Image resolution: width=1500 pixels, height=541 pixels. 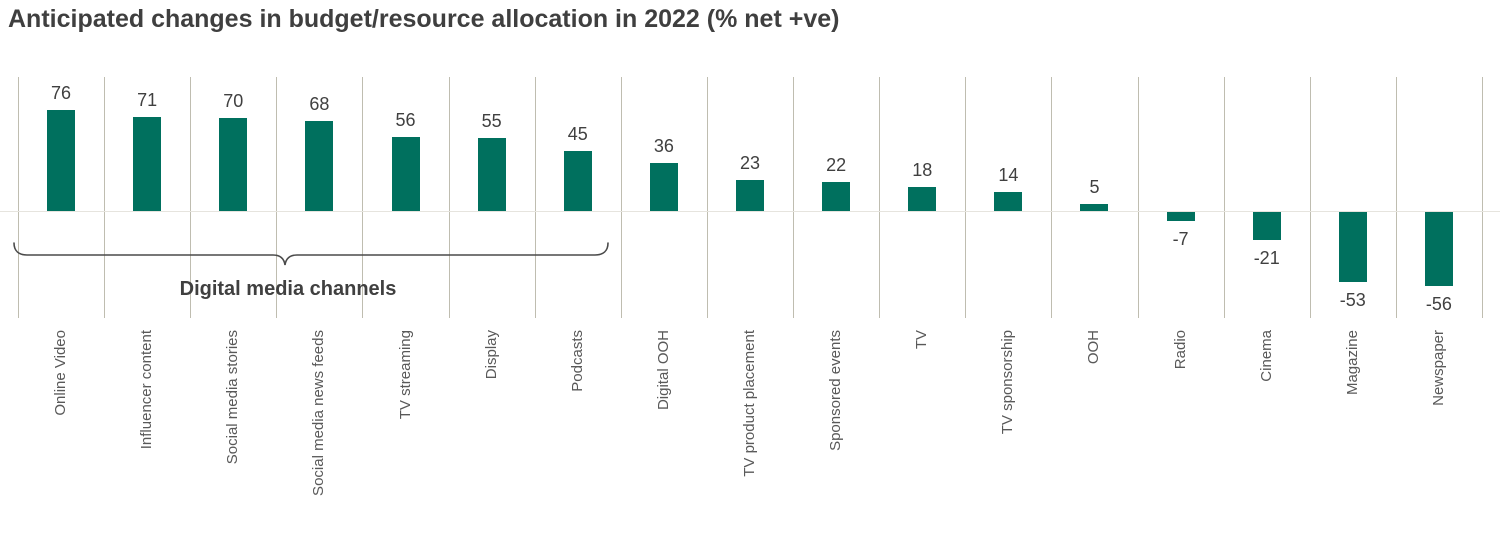 I want to click on category-label: TV product placement, so click(x=749, y=403).